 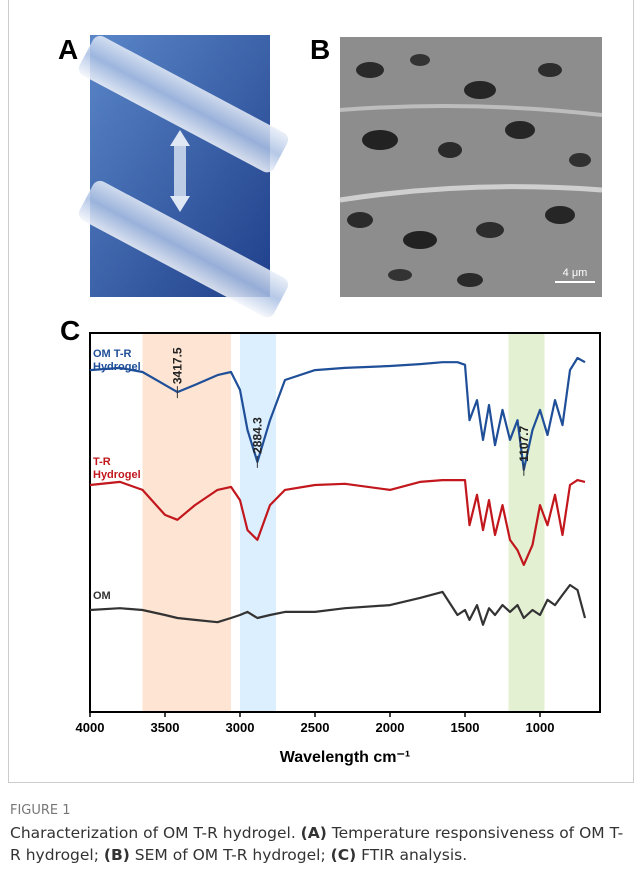 I want to click on x-tick-label: 2000, so click(x=390, y=727).